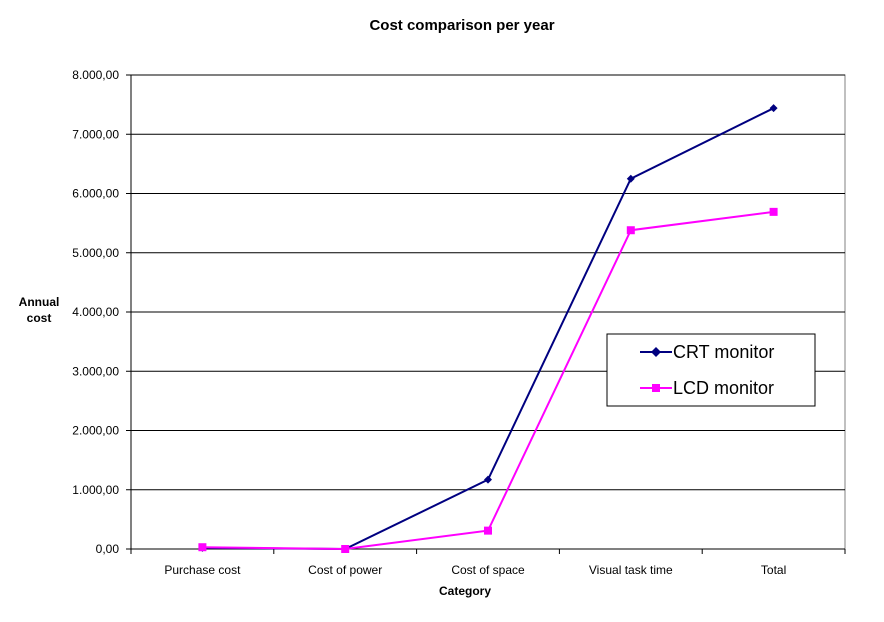 The height and width of the screenshot is (622, 884). Describe the element at coordinates (95, 431) in the screenshot. I see `y-tick-label: 2.000,00` at that location.